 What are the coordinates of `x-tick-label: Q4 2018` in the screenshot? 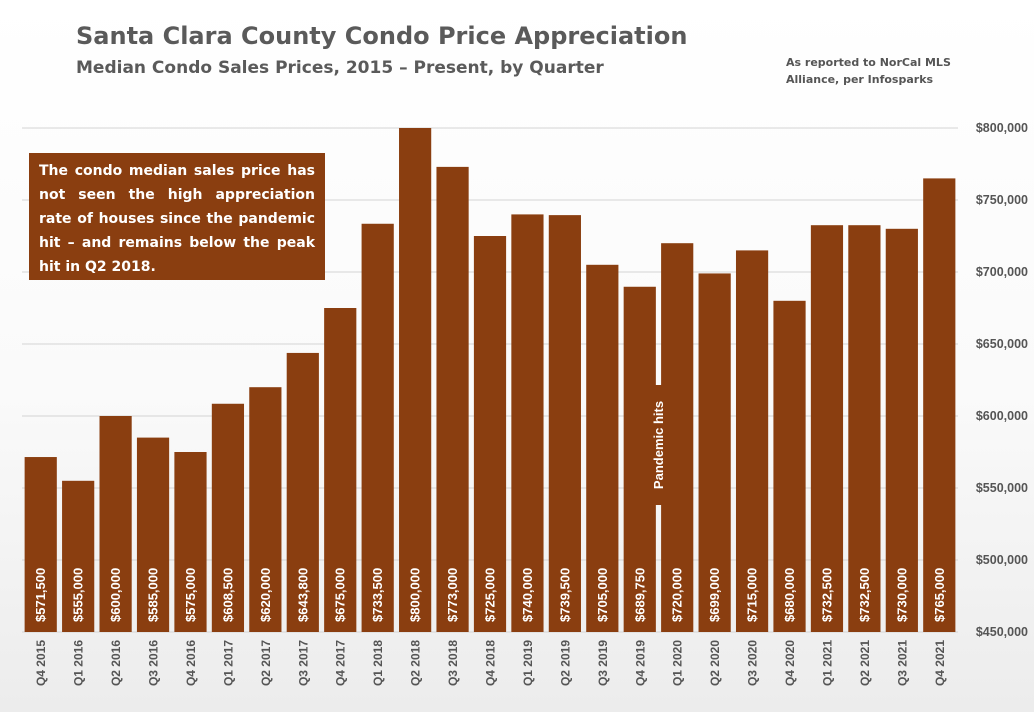 It's located at (491, 663).